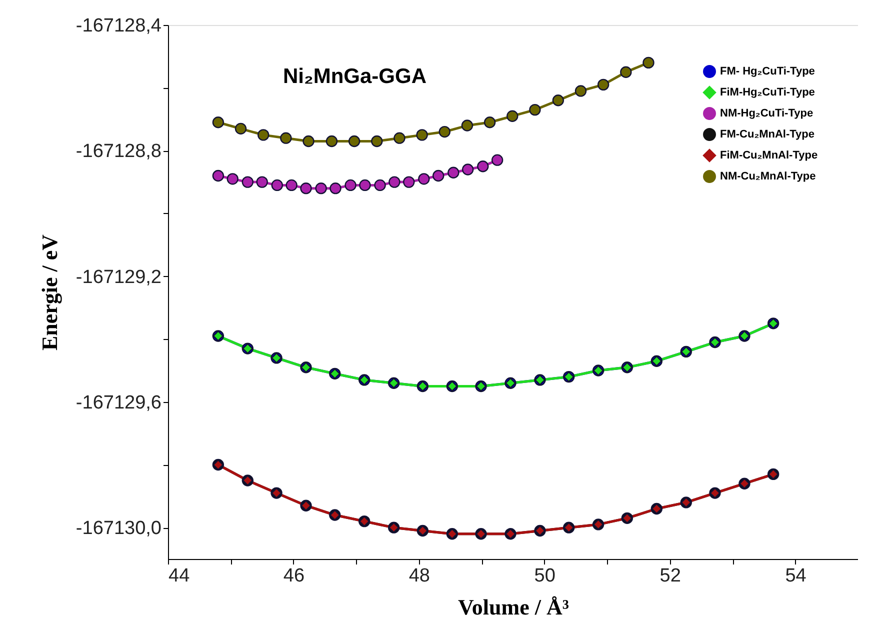  I want to click on x-tick-label: 52, so click(670, 576).